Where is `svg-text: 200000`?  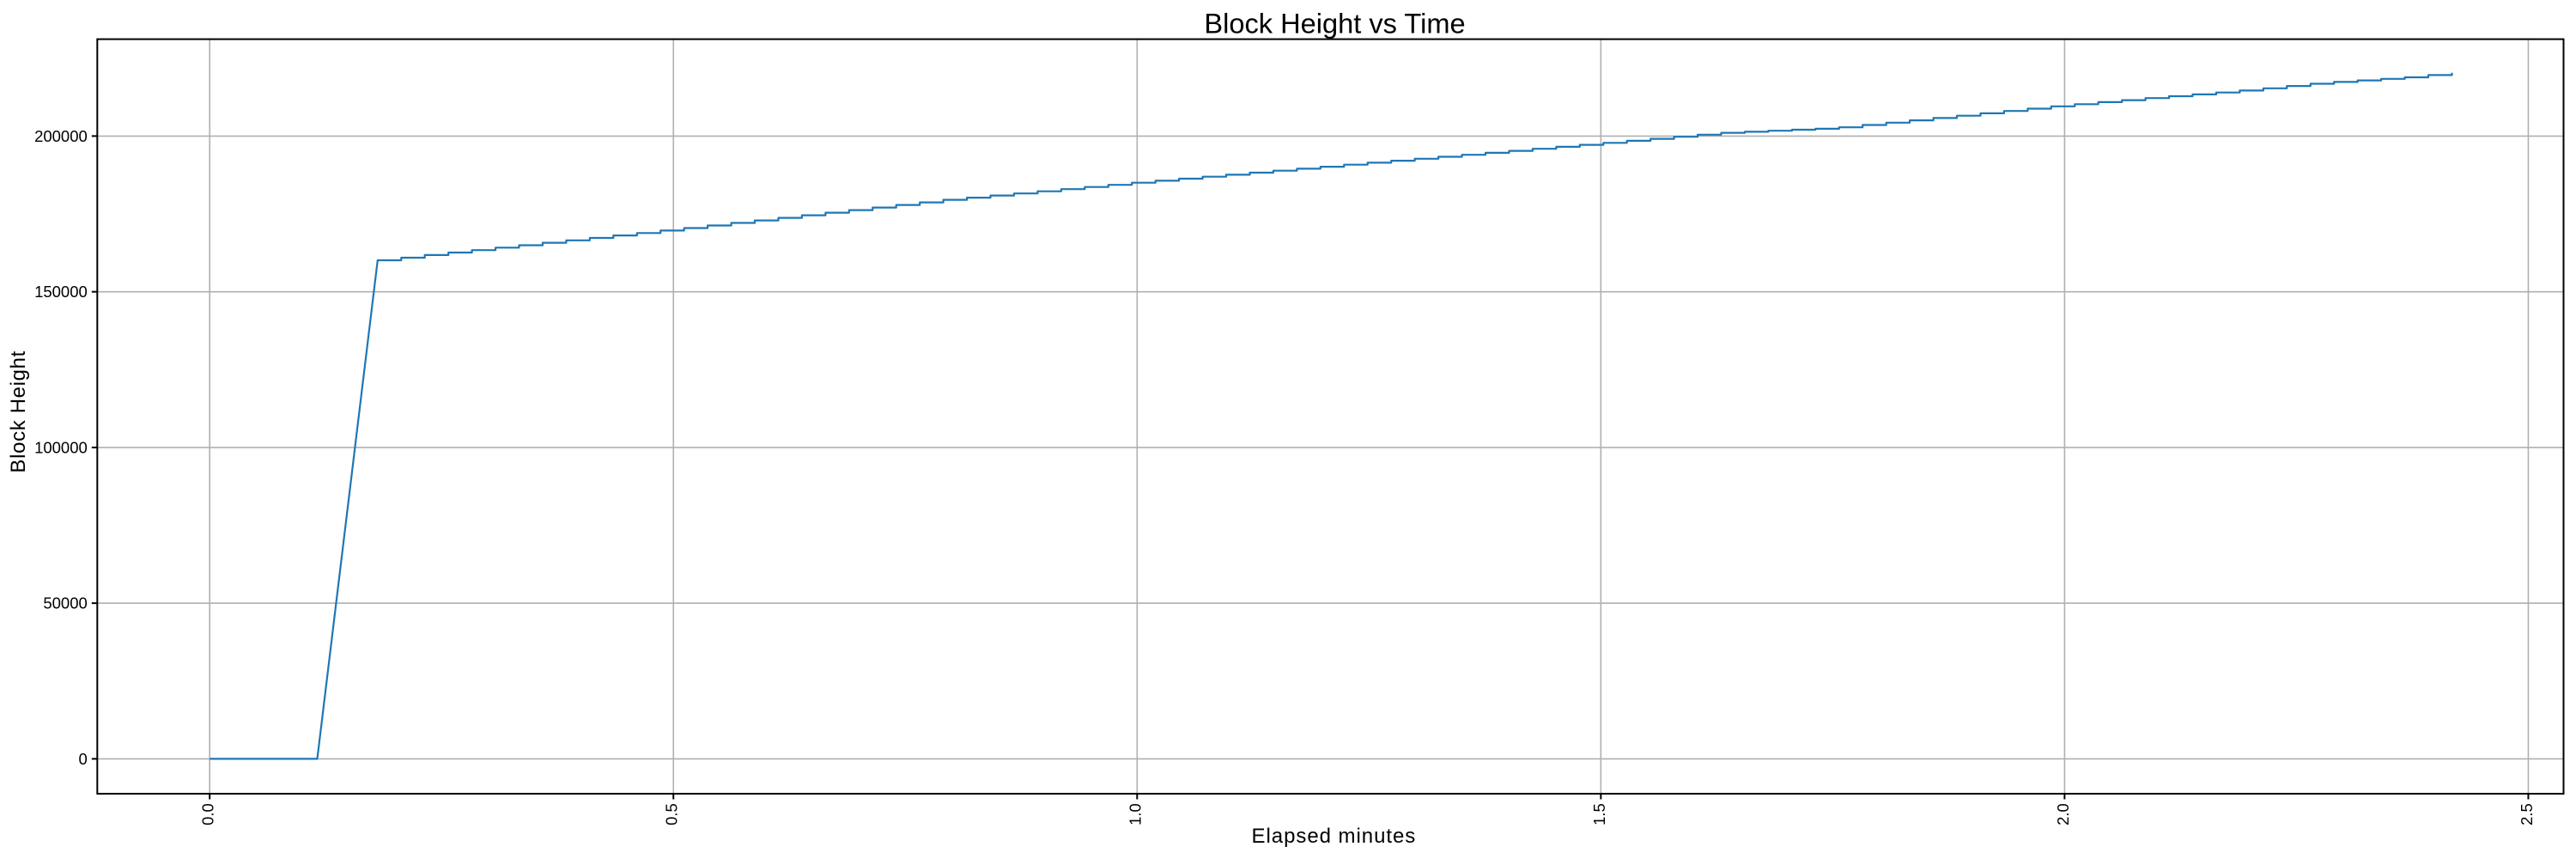
svg-text: 200000 is located at coordinates (61, 136).